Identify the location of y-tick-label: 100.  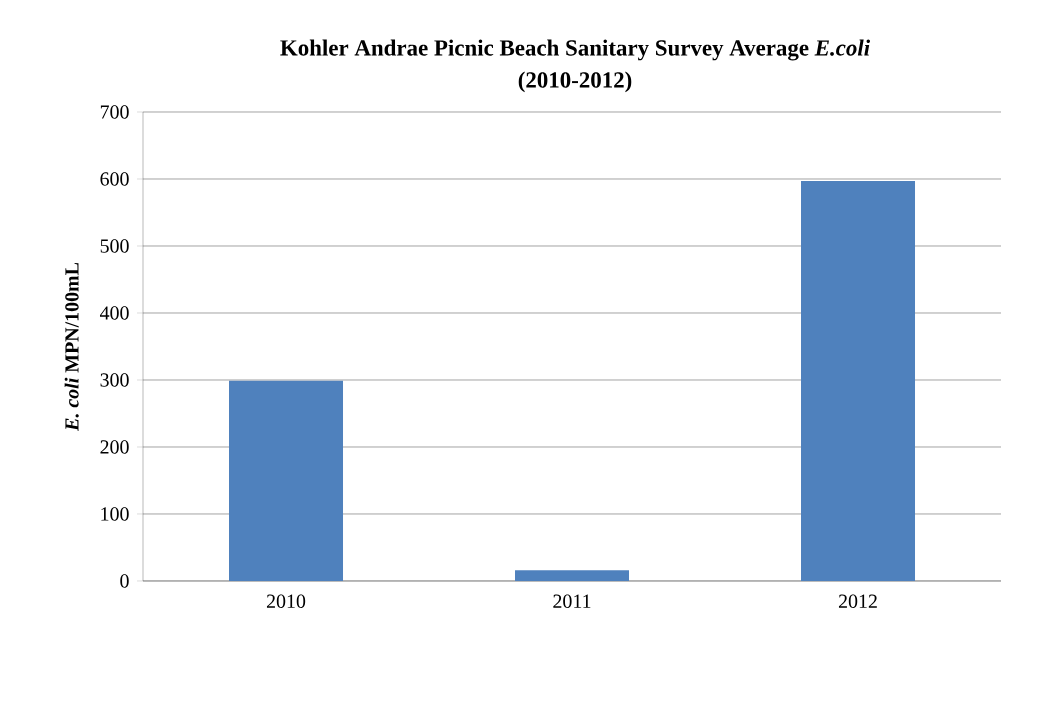
(115, 514).